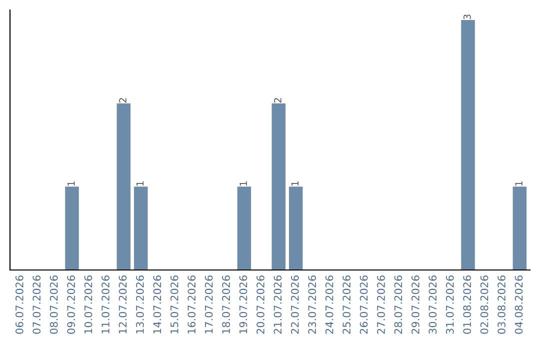  I want to click on x-tick-label: 09.07.2026, so click(71, 305).